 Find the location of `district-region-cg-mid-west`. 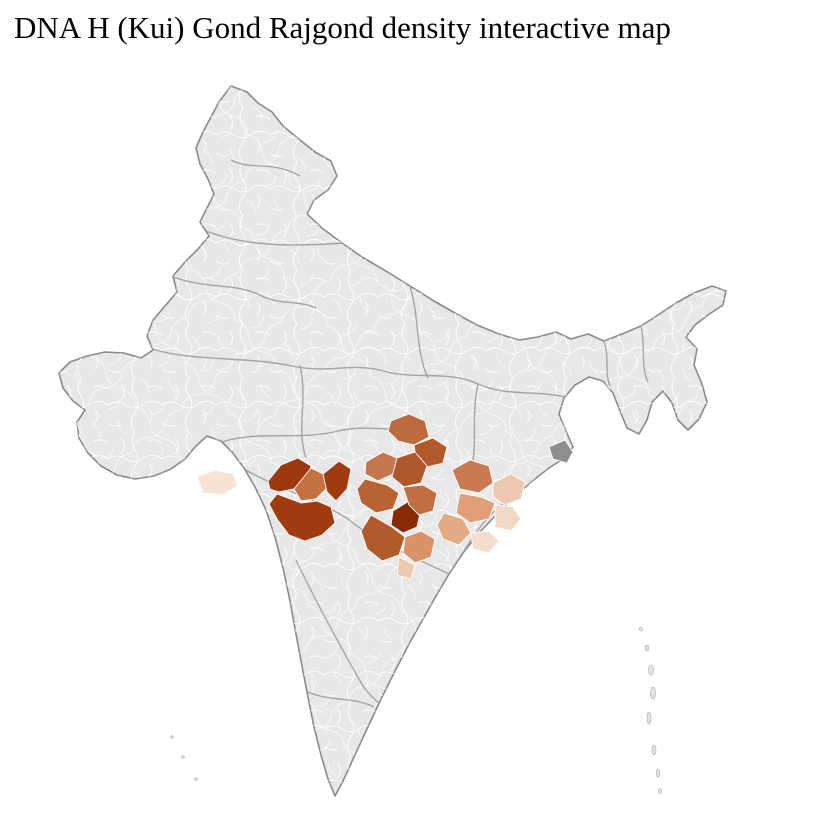

district-region-cg-mid-west is located at coordinates (378, 496).